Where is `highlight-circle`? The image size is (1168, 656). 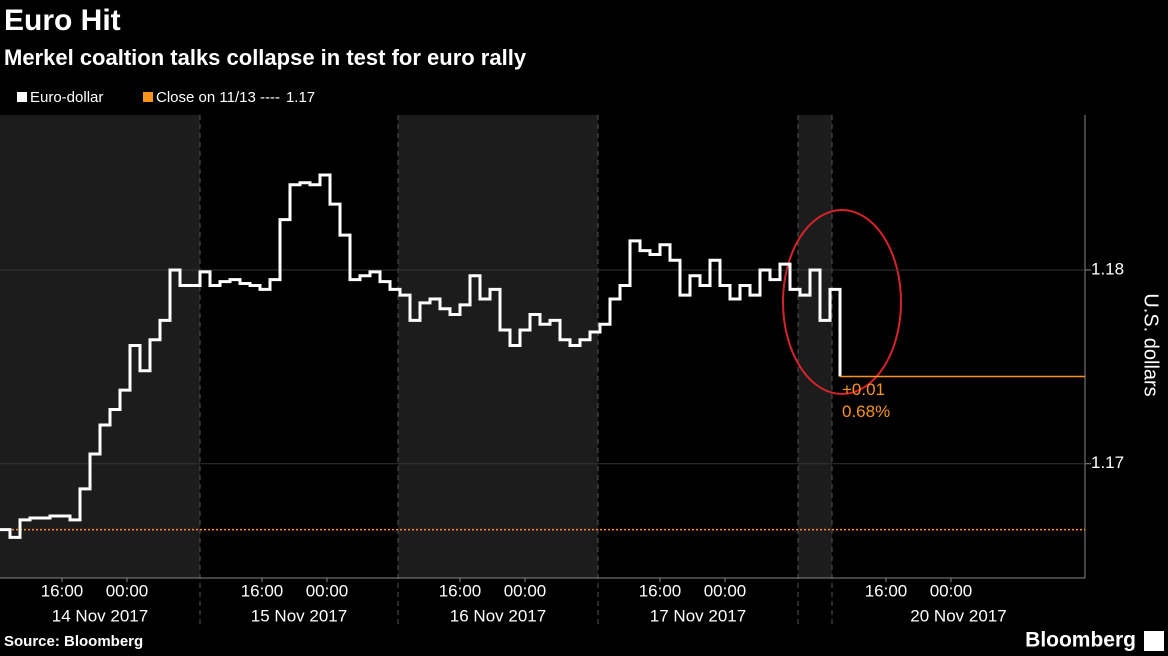
highlight-circle is located at coordinates (842, 302).